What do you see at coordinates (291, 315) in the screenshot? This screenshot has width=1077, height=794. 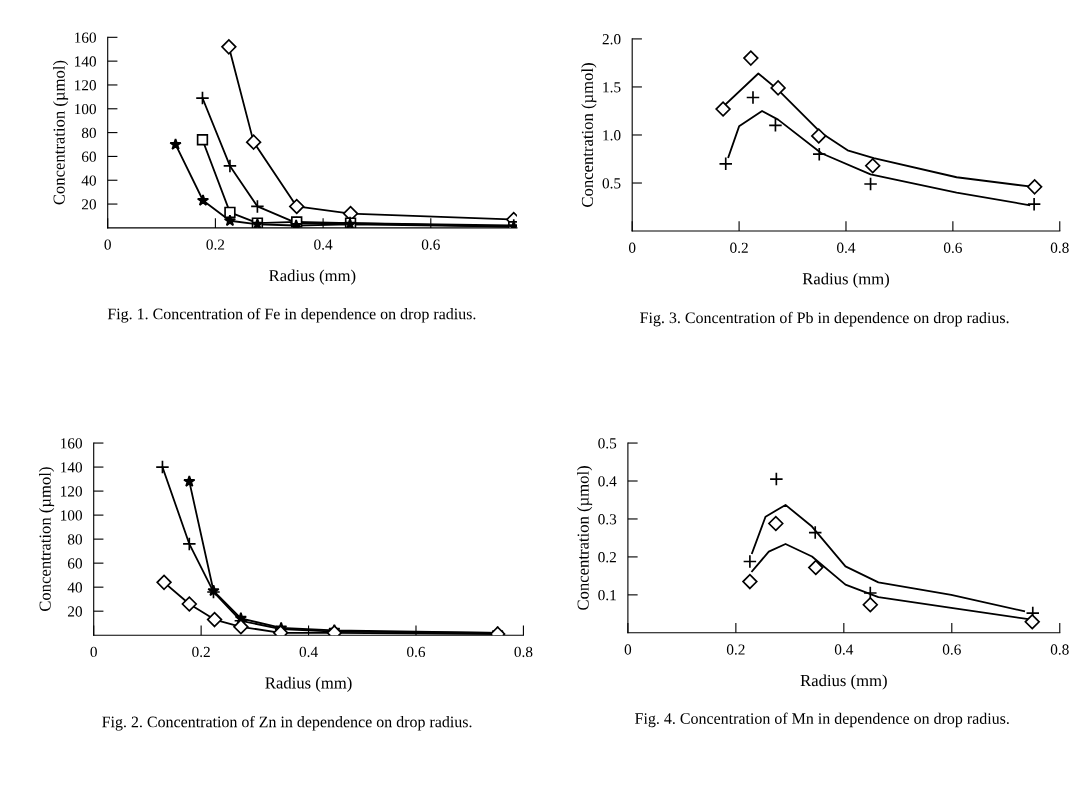 I see `caption: Fig. 1. Concentration of Fe in dependence on drop radius.` at bounding box center [291, 315].